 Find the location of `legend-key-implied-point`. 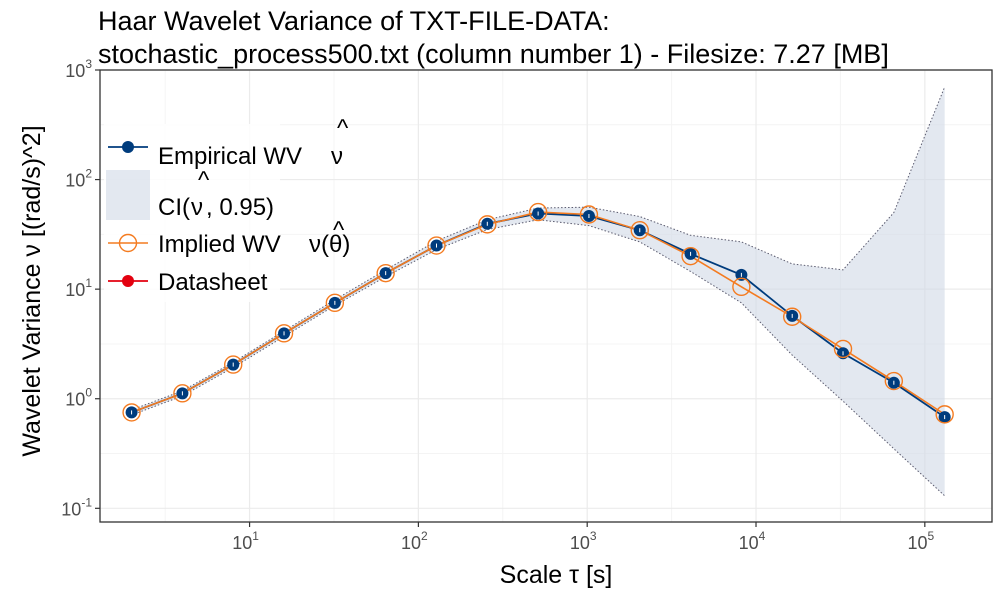

legend-key-implied-point is located at coordinates (128, 243).